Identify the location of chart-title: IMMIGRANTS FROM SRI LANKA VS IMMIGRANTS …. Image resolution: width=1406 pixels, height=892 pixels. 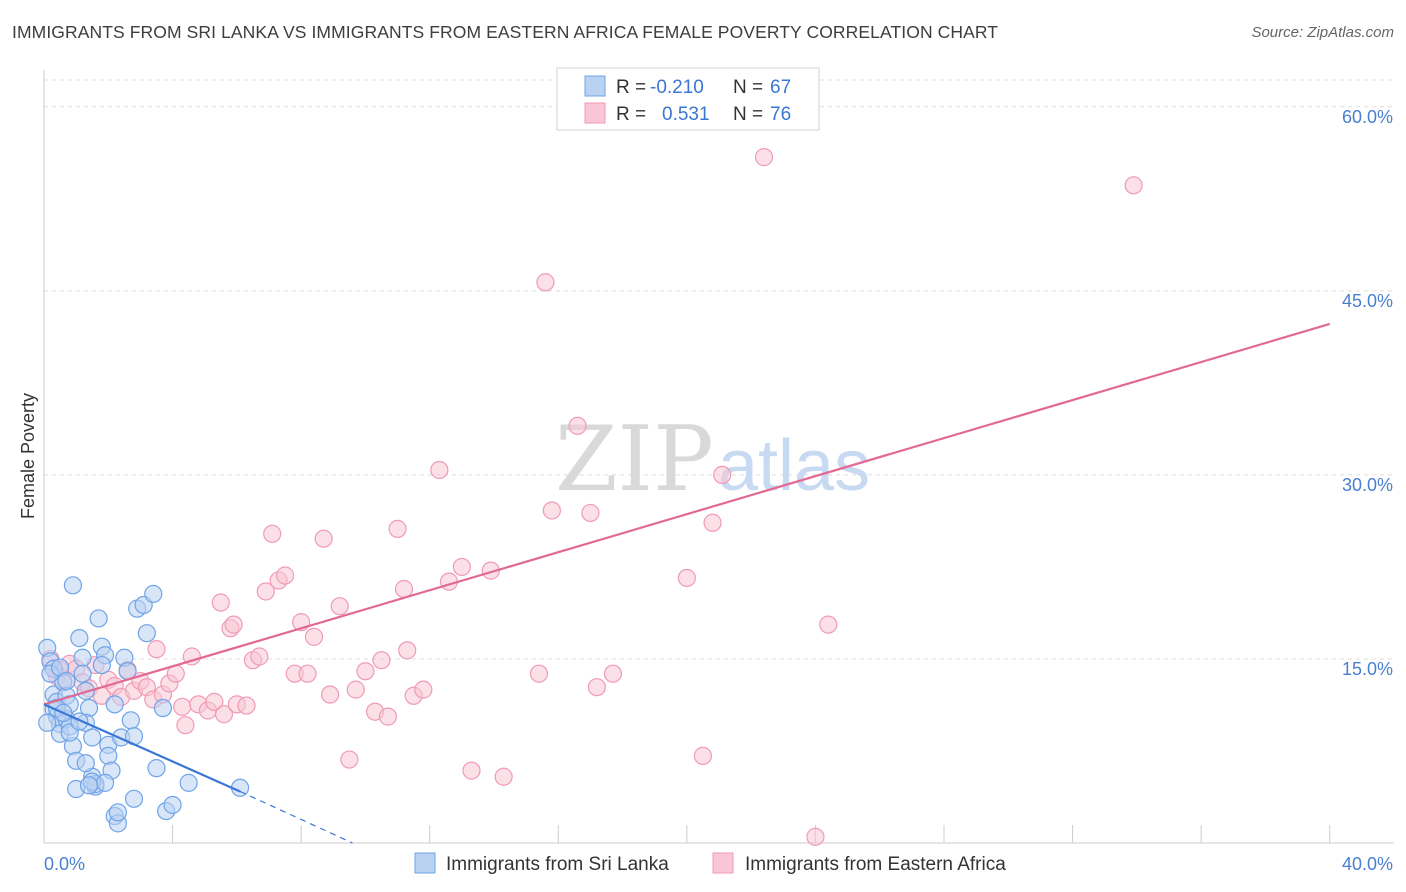
(505, 32).